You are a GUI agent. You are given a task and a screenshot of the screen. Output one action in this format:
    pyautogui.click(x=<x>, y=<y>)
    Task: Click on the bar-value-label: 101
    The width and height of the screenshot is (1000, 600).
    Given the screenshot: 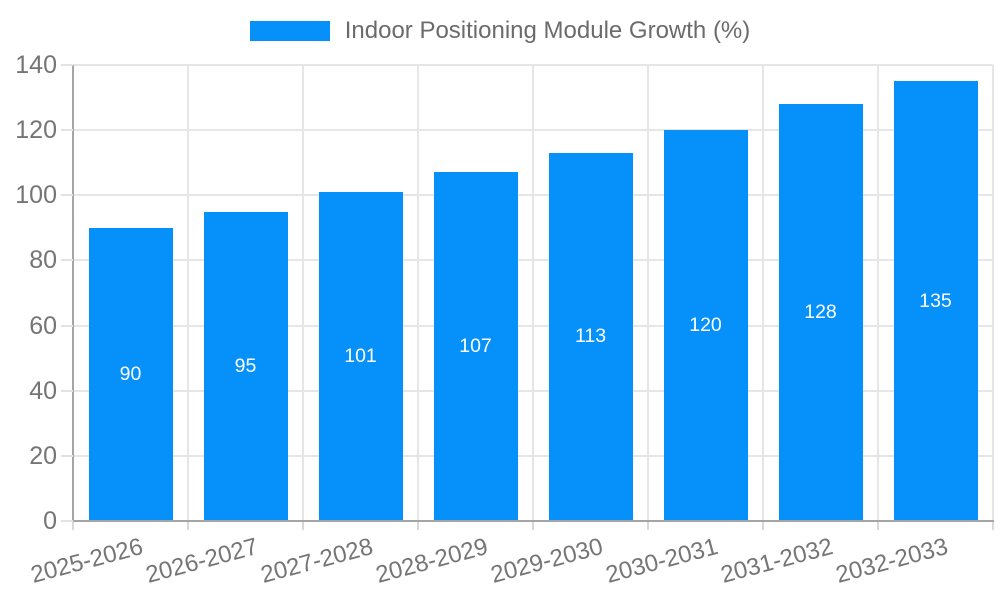 What is the action you would take?
    pyautogui.click(x=360, y=356)
    